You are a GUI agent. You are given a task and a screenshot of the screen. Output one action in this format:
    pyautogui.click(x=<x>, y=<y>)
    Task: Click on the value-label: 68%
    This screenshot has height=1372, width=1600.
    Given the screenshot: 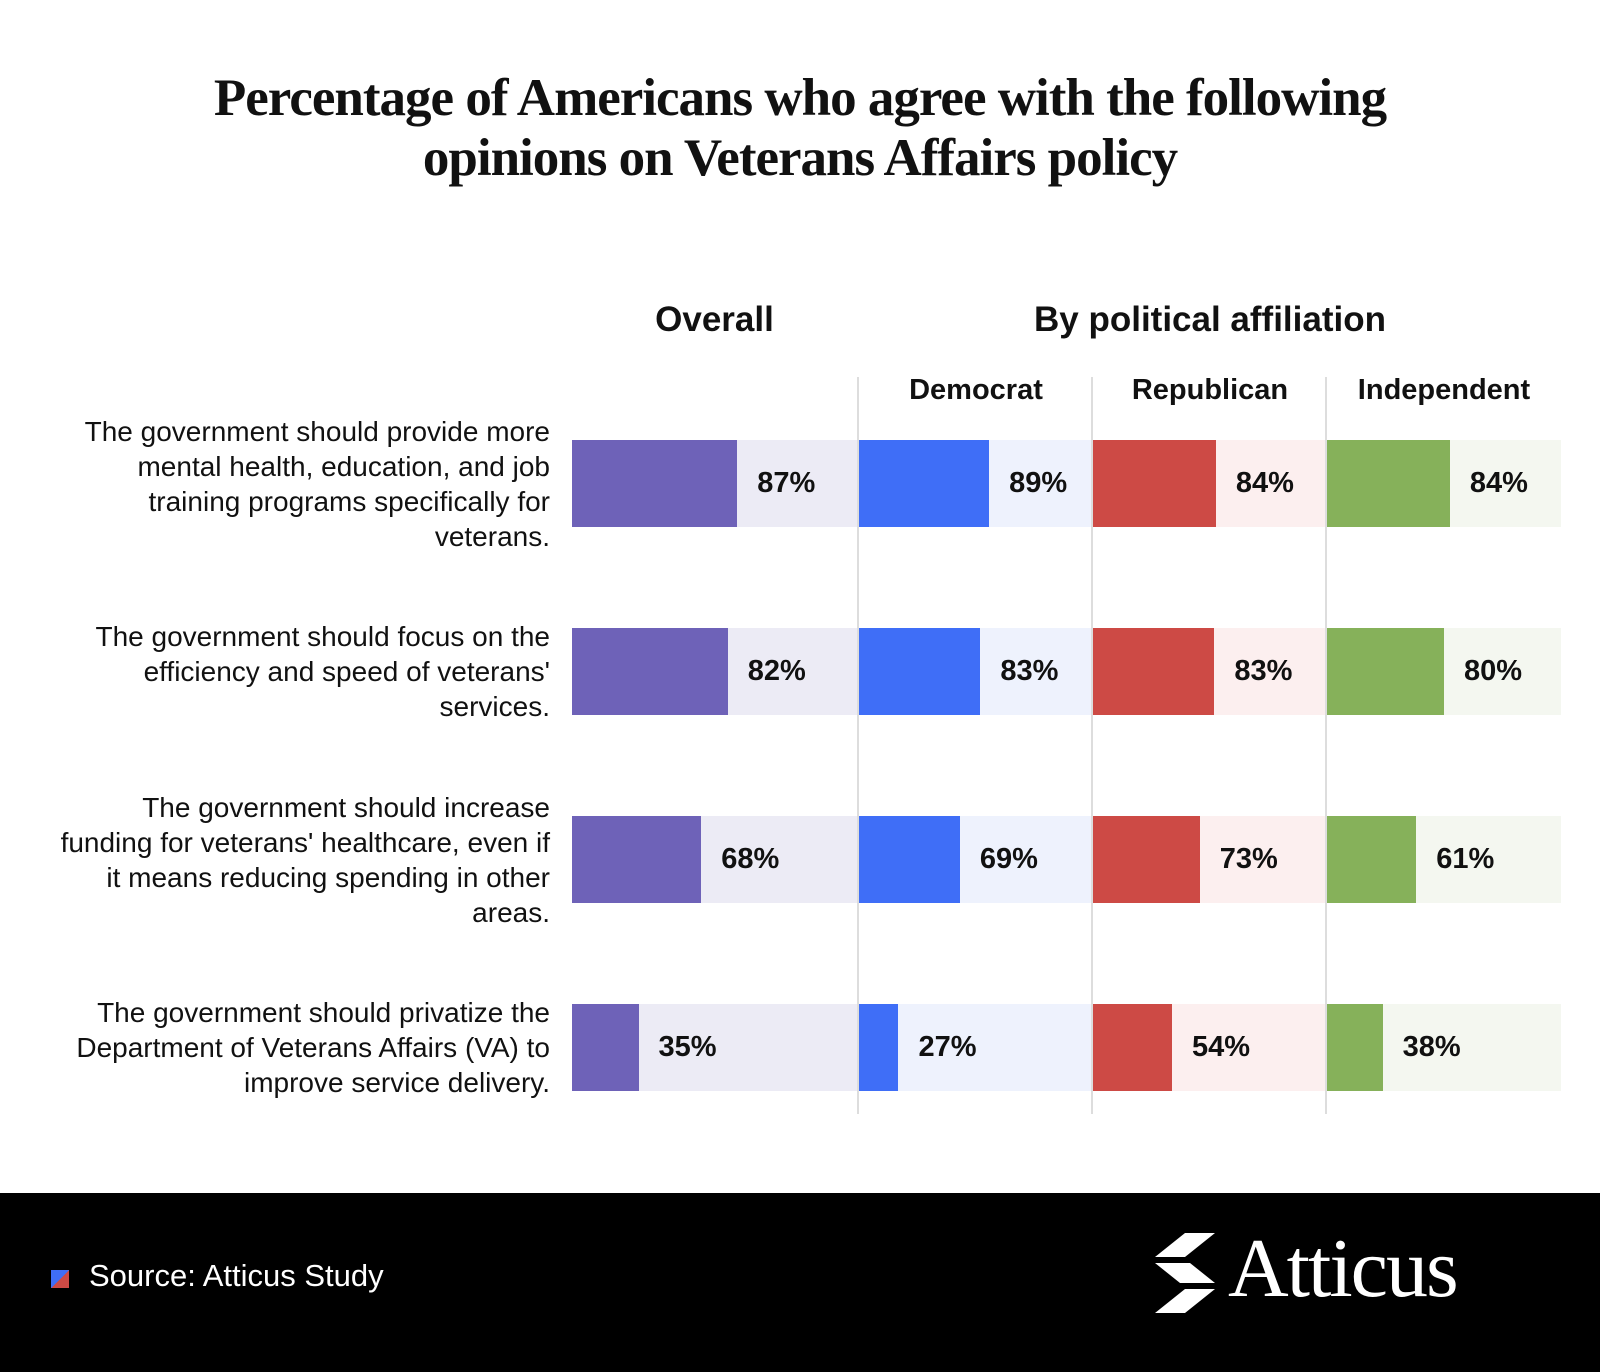 What is the action you would take?
    pyautogui.click(x=750, y=859)
    